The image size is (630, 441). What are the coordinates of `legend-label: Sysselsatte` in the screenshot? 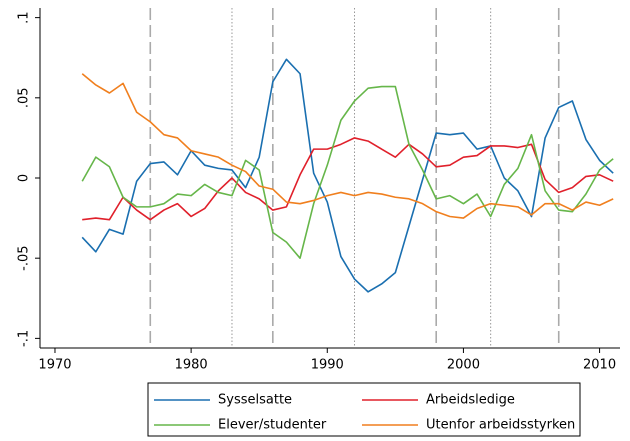 It's located at (255, 400).